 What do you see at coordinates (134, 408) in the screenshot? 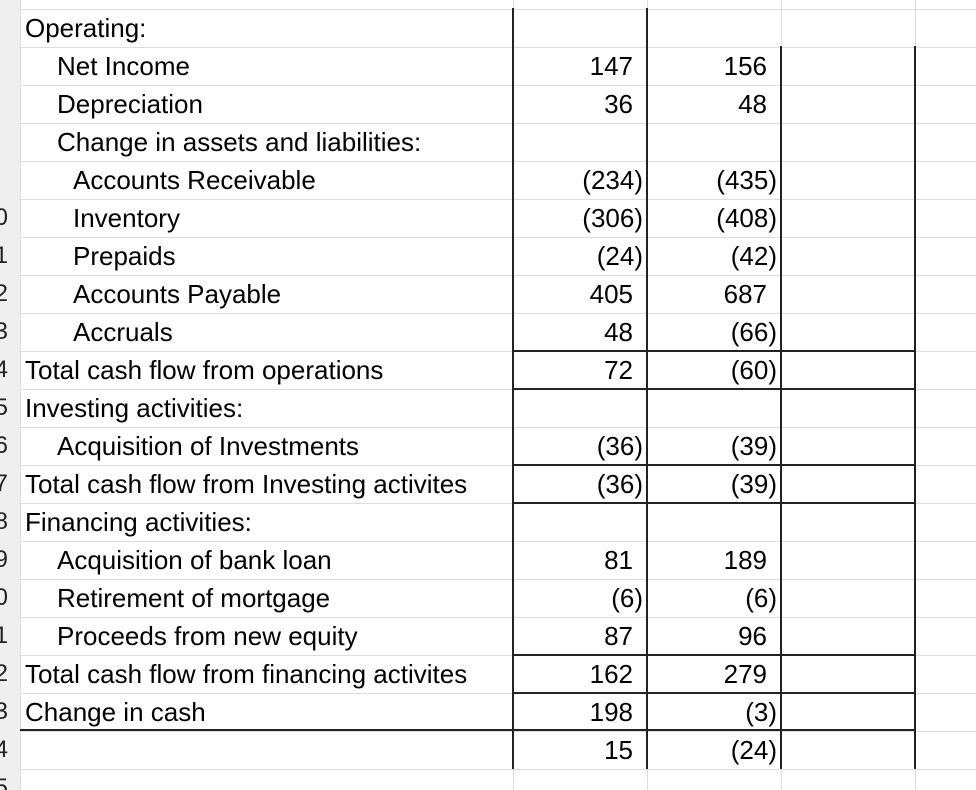
I see `row-label: Investing activities:` at bounding box center [134, 408].